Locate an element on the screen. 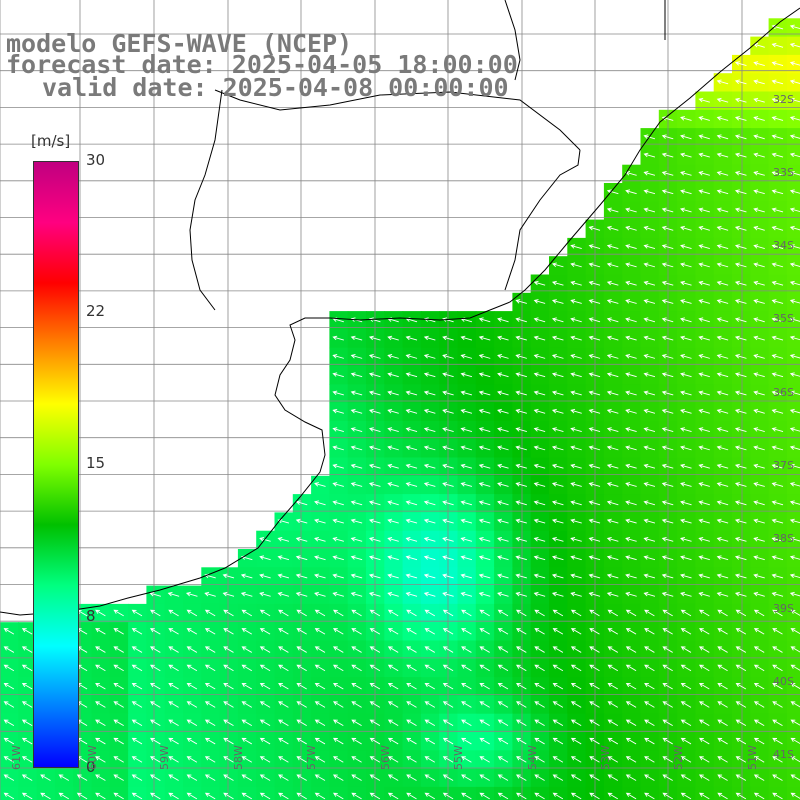 Image resolution: width=800 pixels, height=800 pixels. colorbar-tick-15: 15 is located at coordinates (96, 463).